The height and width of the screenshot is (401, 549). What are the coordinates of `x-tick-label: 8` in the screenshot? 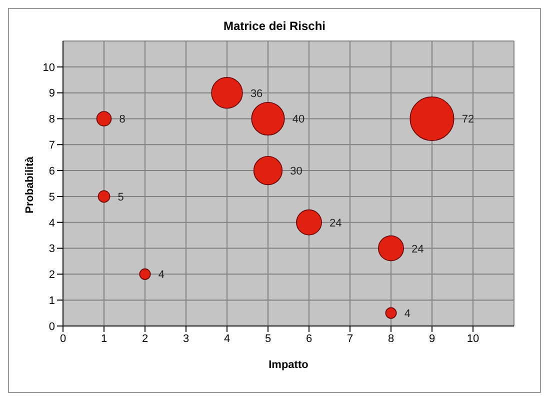 It's located at (391, 338).